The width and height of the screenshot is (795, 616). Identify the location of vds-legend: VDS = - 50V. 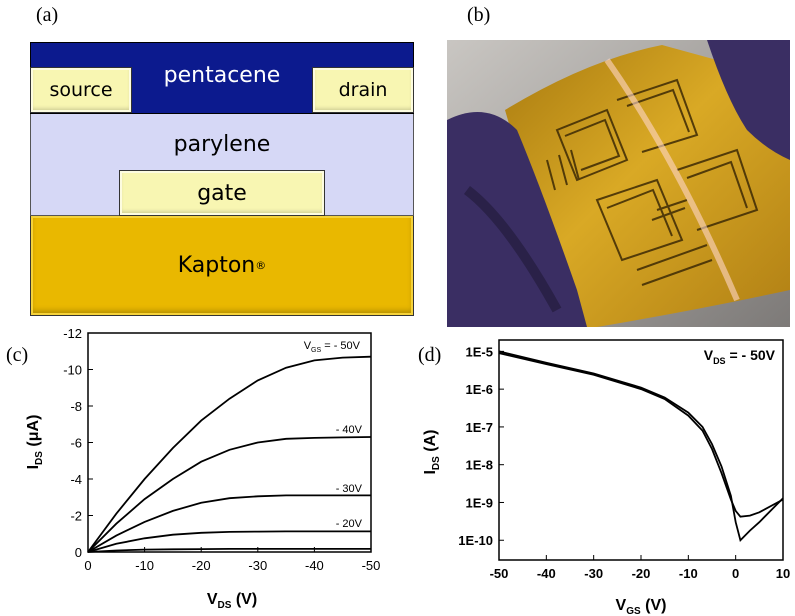
(740, 356).